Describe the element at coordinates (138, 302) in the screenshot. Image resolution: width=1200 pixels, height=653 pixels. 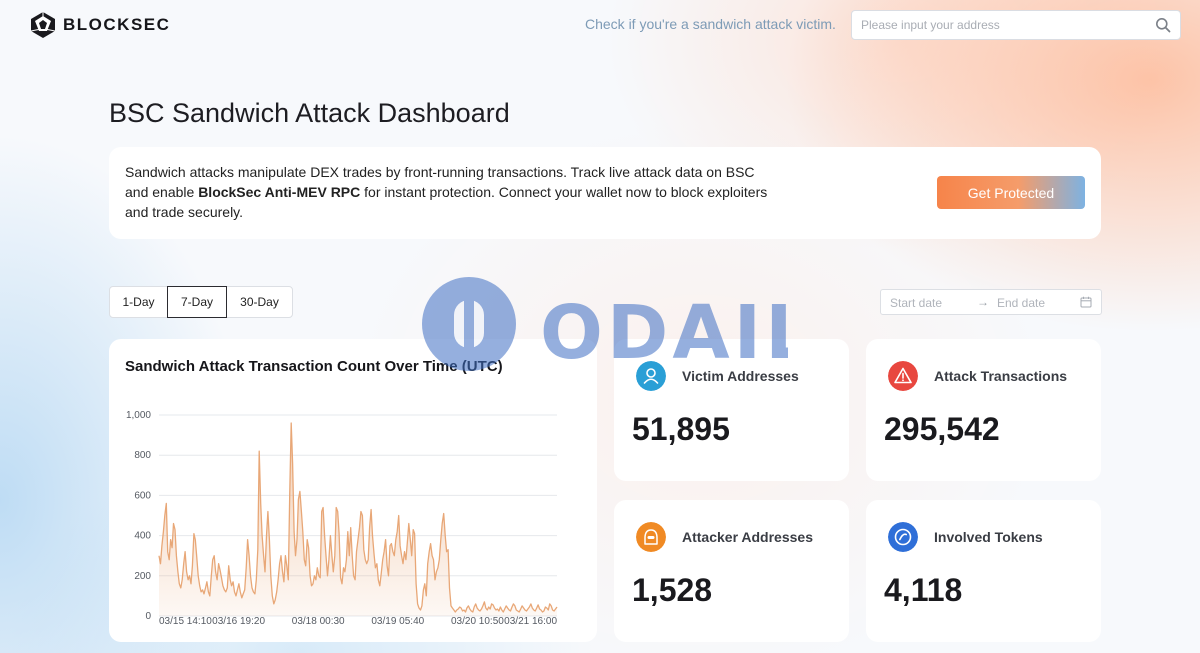
I see `tab-1-day: 1-Day` at that location.